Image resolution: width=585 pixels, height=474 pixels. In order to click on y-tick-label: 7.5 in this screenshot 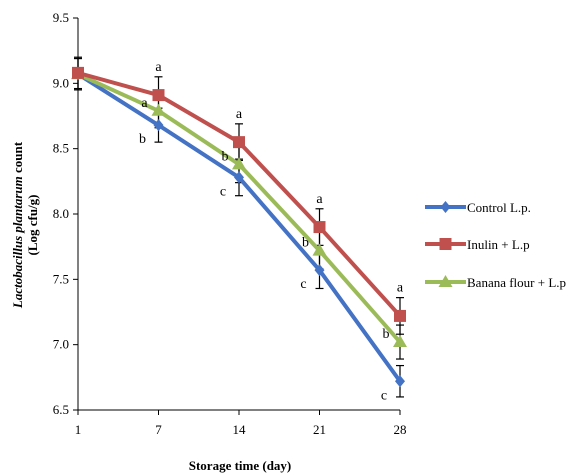, I will do `click(61, 278)`.